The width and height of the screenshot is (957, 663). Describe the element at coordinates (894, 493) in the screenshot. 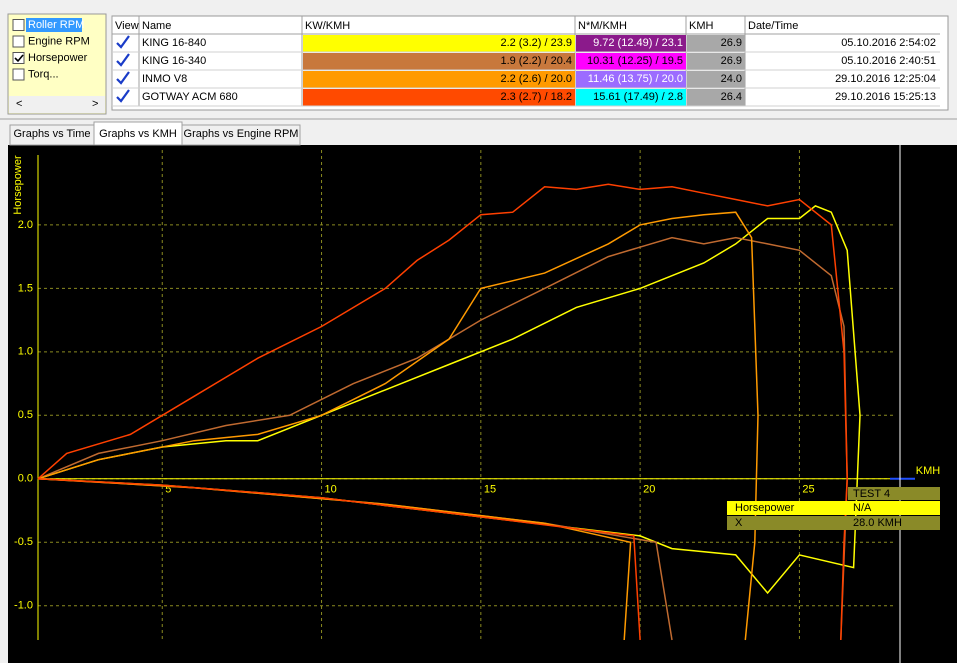

I see `cursor-title-bg` at that location.